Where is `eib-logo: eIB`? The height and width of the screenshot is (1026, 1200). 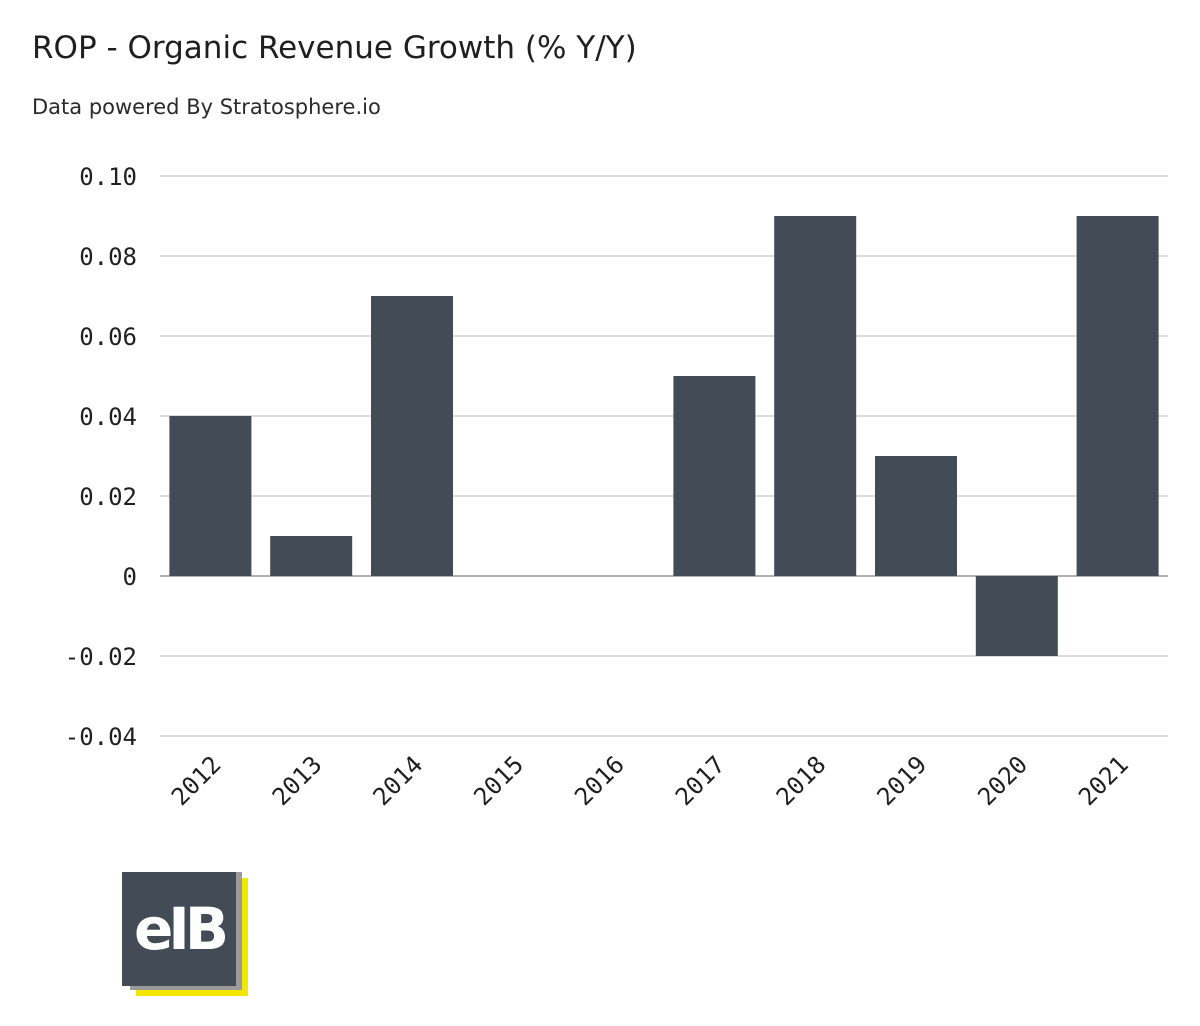
eib-logo: eIB is located at coordinates (185, 934).